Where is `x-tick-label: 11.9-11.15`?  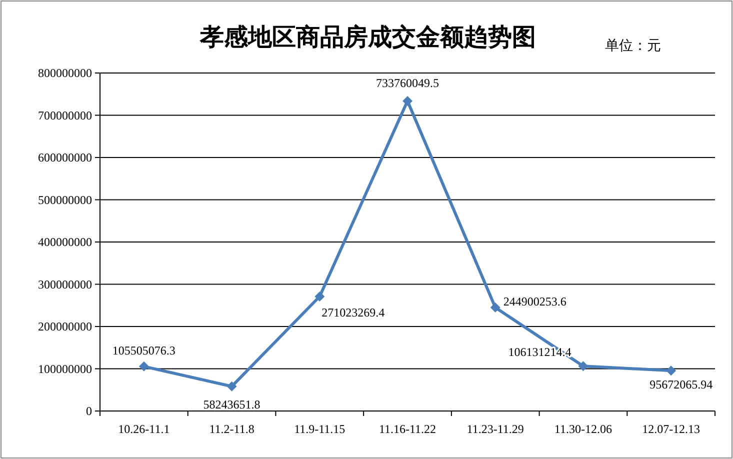 x-tick-label: 11.9-11.15 is located at coordinates (320, 429).